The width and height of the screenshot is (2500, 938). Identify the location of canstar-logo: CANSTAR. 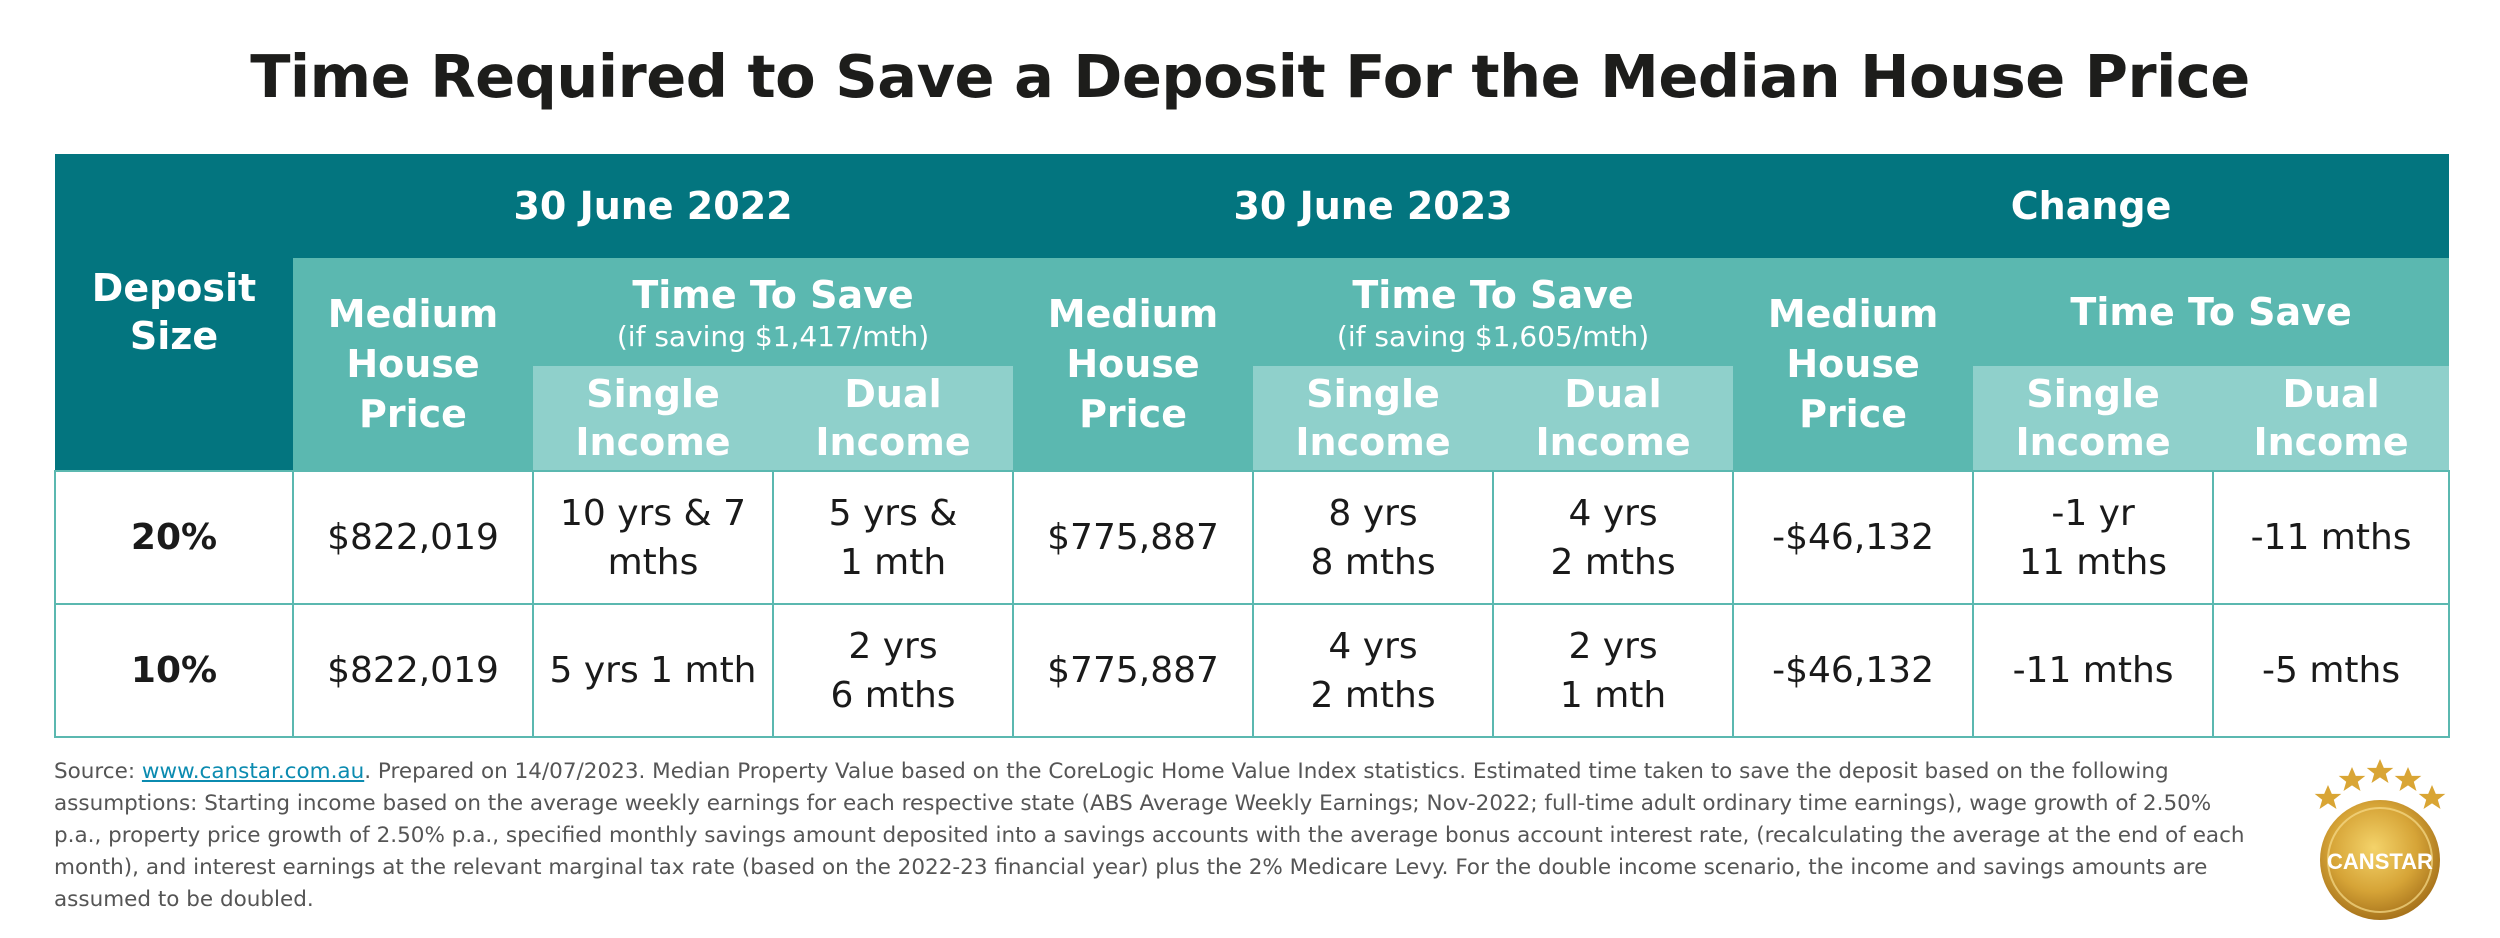
(2380, 842).